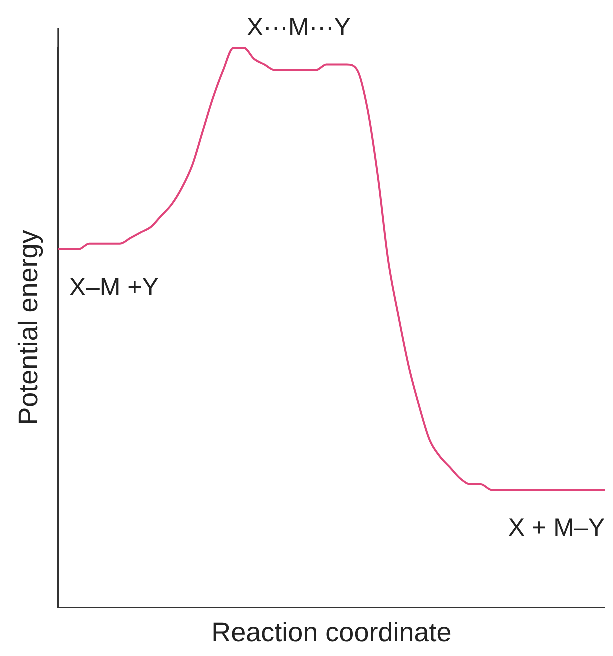 The image size is (613, 656). I want to click on y-axis-title: Potential energy, so click(29, 328).